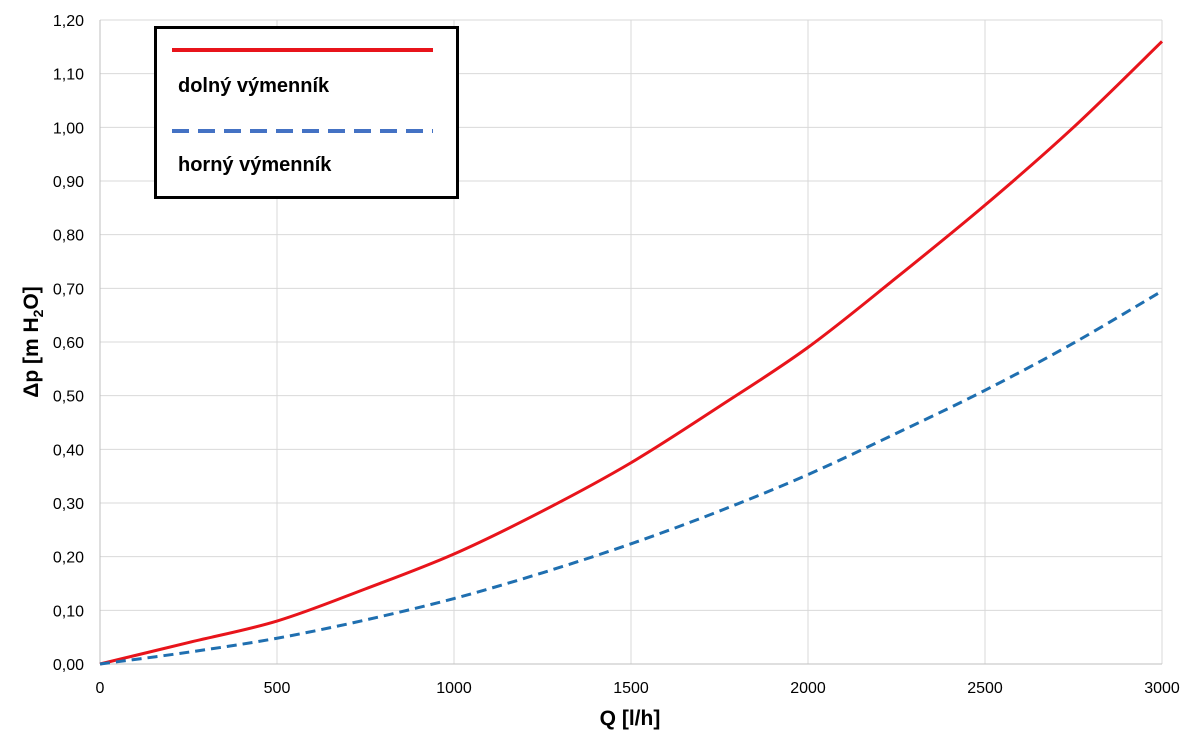  Describe the element at coordinates (31, 357) in the screenshot. I see `y-axis-title-main: Δp [m H` at that location.